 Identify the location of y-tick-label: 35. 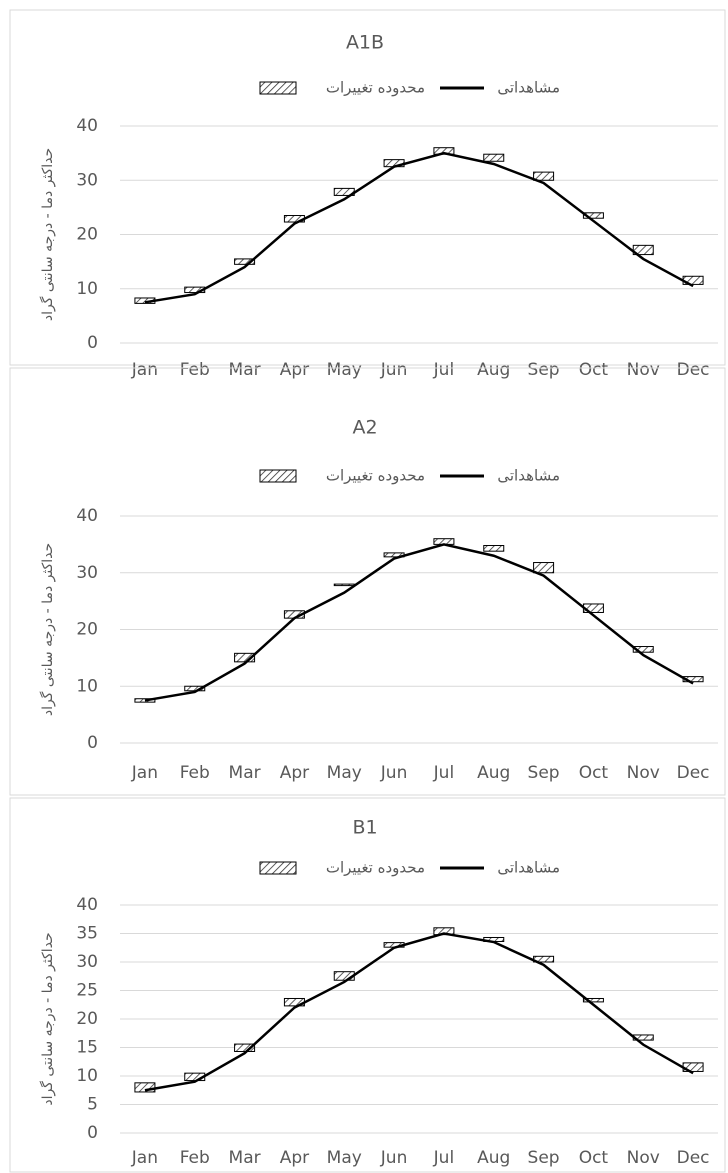
(87, 934).